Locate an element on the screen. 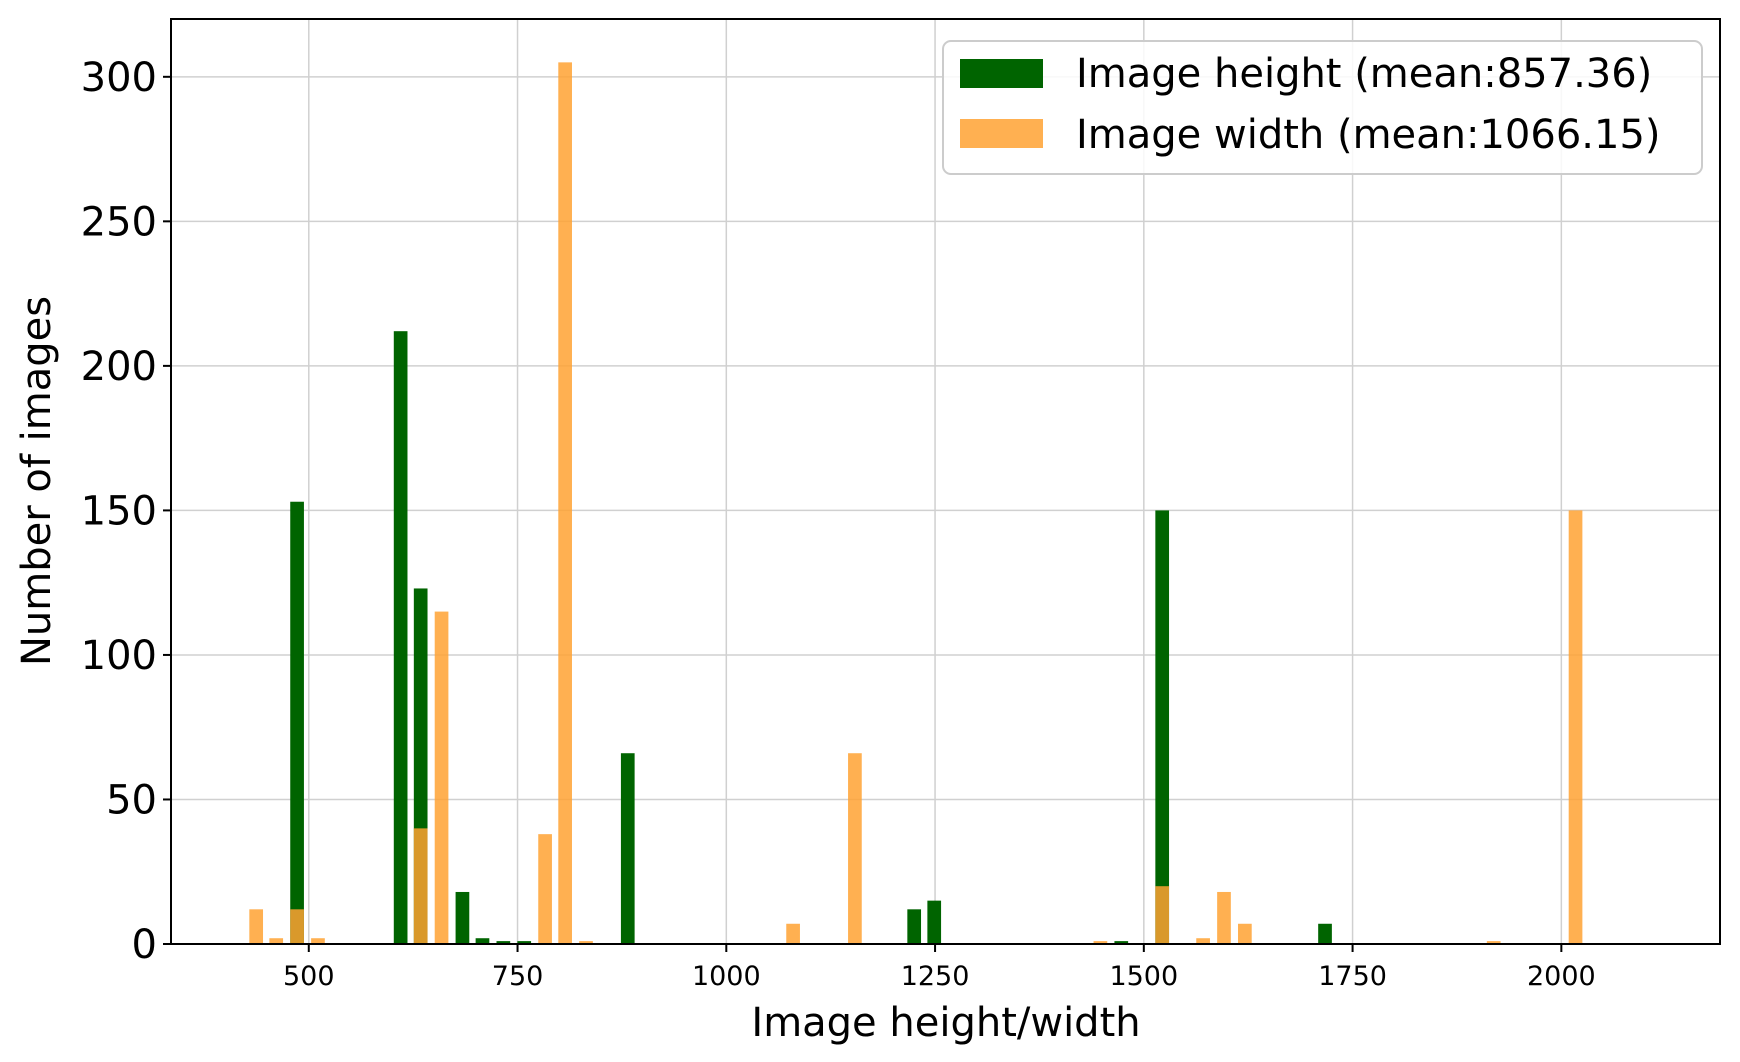  y-axis-title: Number of images is located at coordinates (37, 481).